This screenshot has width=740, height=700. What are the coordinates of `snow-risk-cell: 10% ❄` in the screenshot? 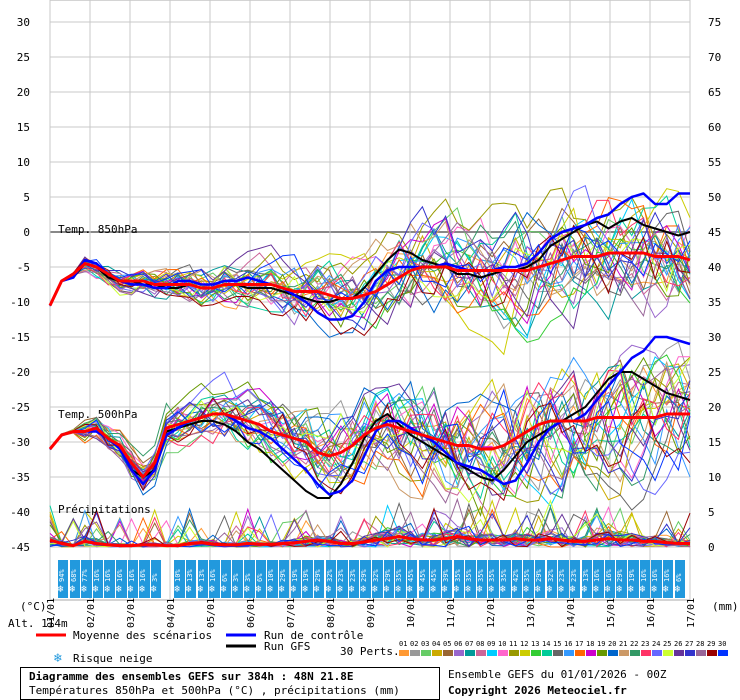 It's located at (179, 579).